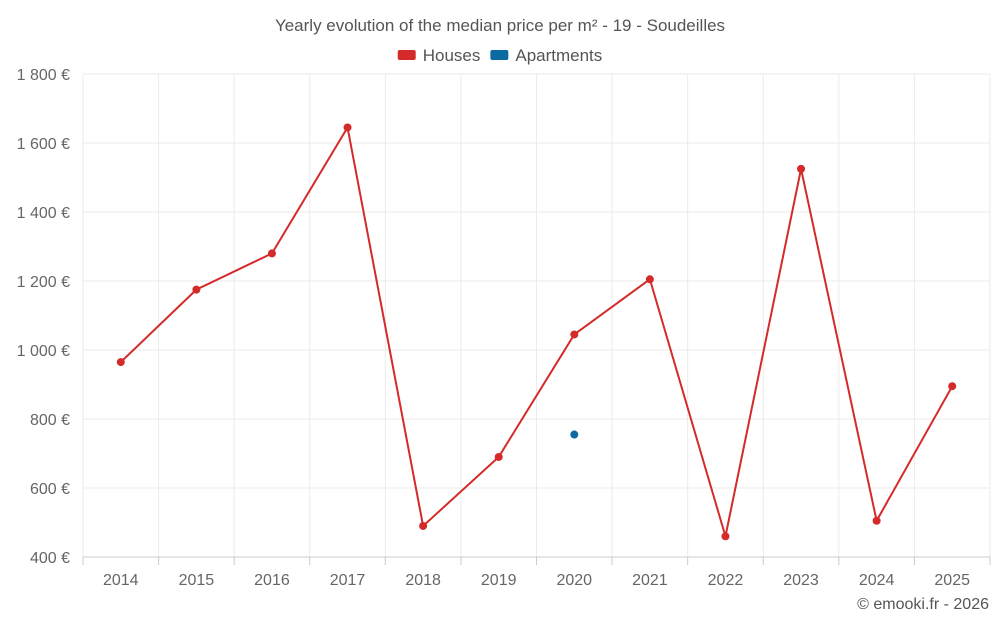 This screenshot has width=1000, height=625. Describe the element at coordinates (498, 456) in the screenshot. I see `houses-point-2019` at that location.